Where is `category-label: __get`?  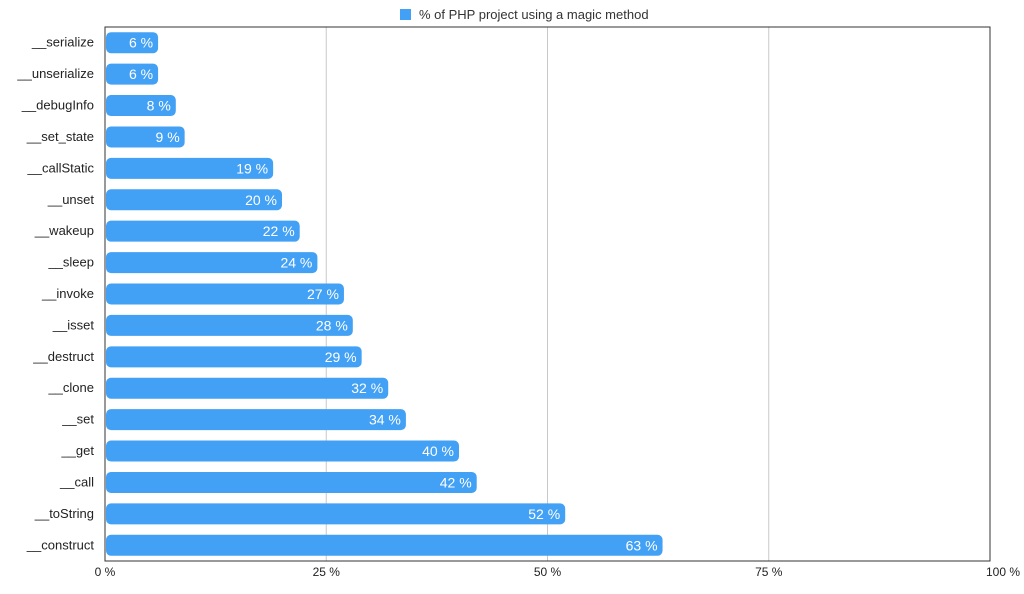
category-label: __get is located at coordinates (77, 450).